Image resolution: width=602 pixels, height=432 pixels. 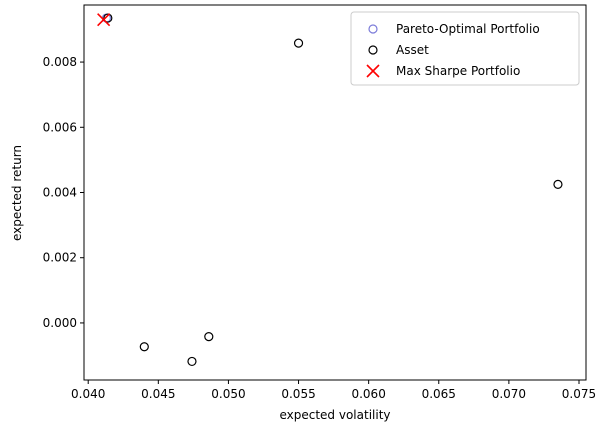 I want to click on legend-label-asset: Asset, so click(x=412, y=50).